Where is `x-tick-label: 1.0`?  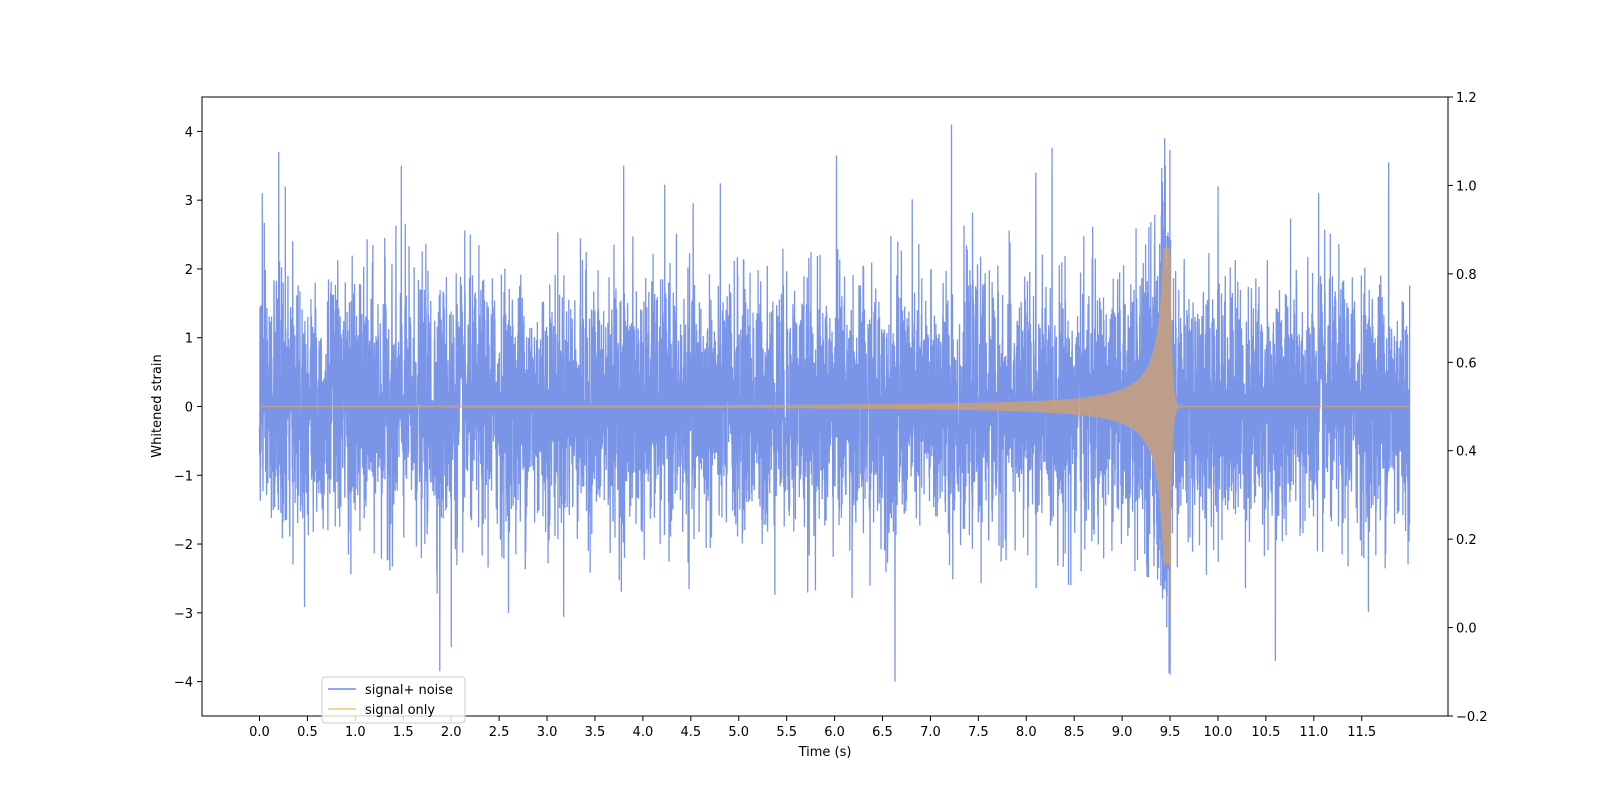 x-tick-label: 1.0 is located at coordinates (355, 732).